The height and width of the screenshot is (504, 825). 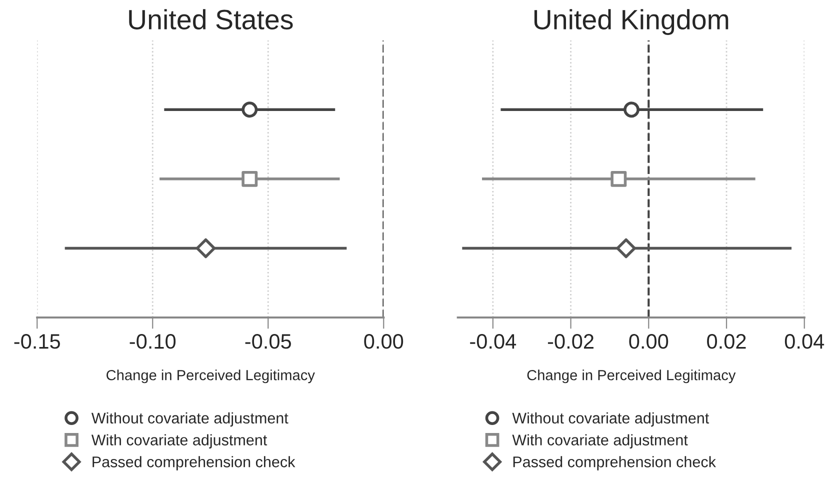 I want to click on chart-title: United Kingdom, so click(x=631, y=22).